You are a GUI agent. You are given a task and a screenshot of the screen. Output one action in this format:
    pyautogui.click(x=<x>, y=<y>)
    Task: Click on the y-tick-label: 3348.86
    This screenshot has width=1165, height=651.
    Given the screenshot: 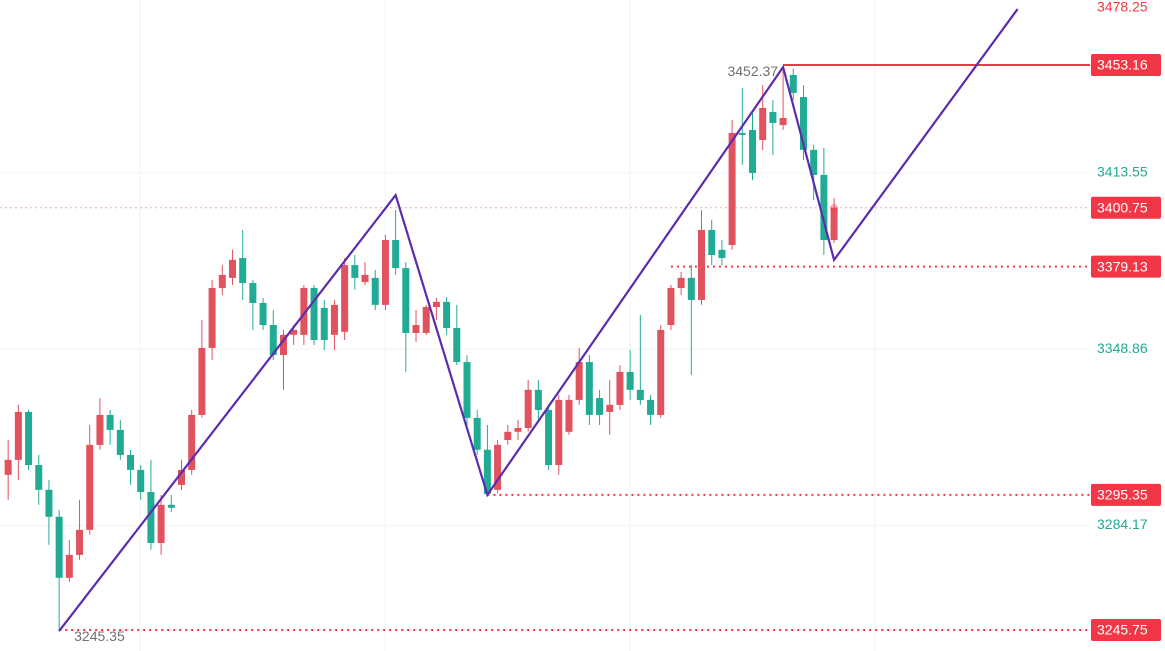 What is the action you would take?
    pyautogui.click(x=1122, y=348)
    